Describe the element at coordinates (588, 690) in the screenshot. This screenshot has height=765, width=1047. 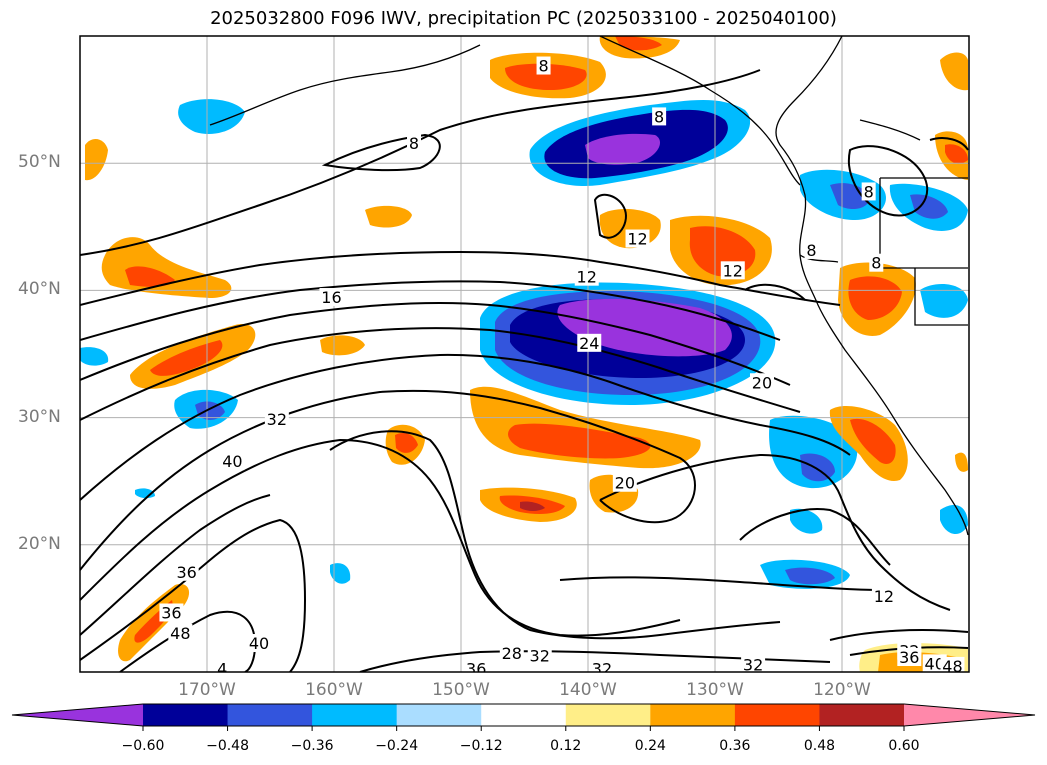
I see `longitude-label: 140°W` at that location.